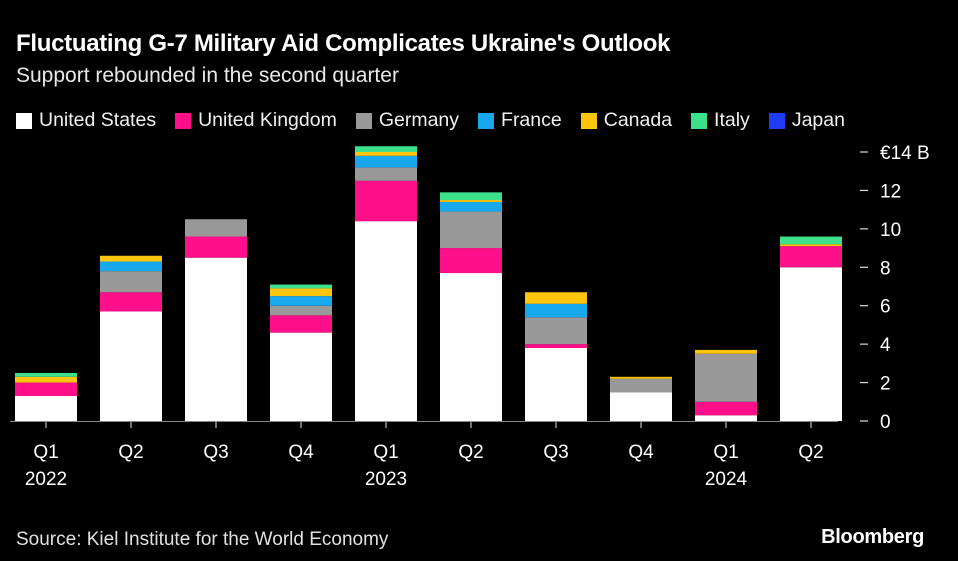  I want to click on legend-swatch-united-states, so click(24, 120).